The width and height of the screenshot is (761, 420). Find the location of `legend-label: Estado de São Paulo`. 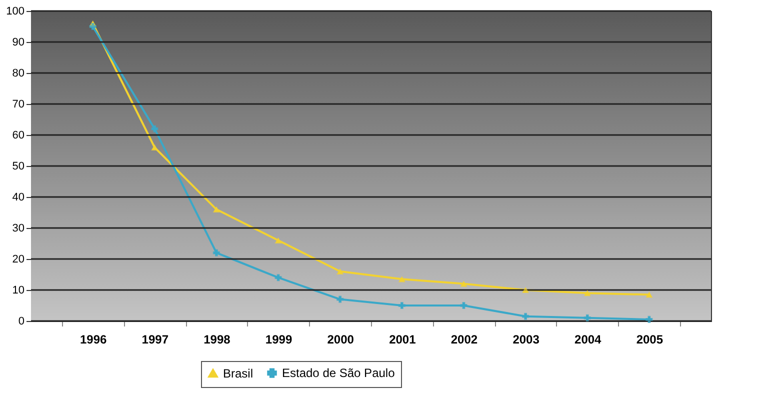

legend-label: Estado de São Paulo is located at coordinates (339, 373).